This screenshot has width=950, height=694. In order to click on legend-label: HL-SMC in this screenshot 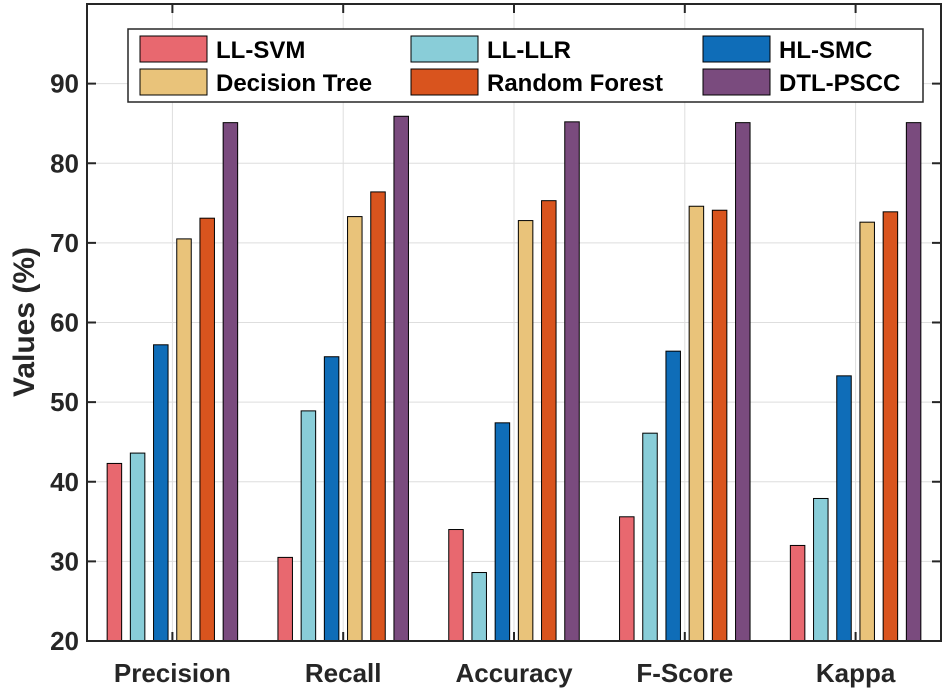, I will do `click(825, 50)`.